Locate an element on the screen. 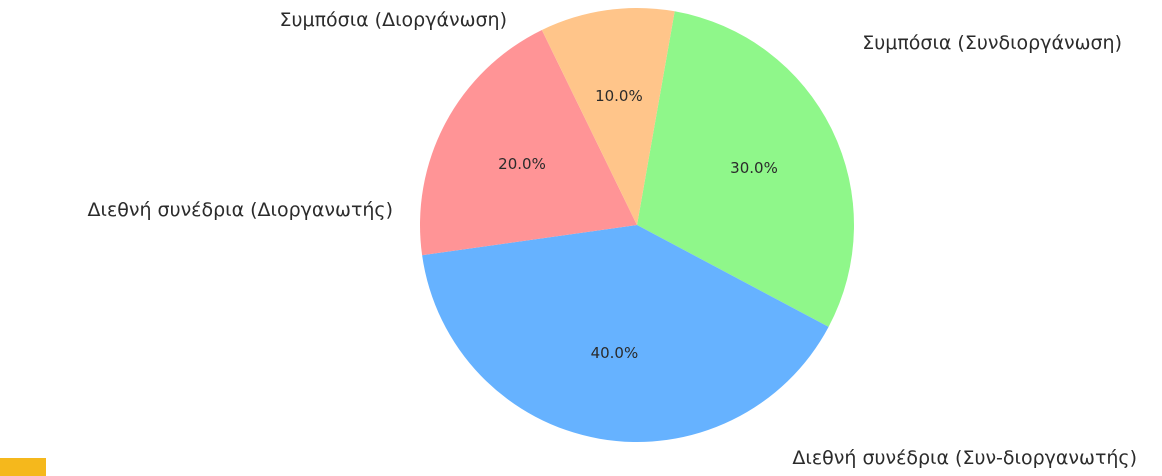 Image resolution: width=1162 pixels, height=476 pixels. pct-label-3: 20.0% is located at coordinates (522, 164).